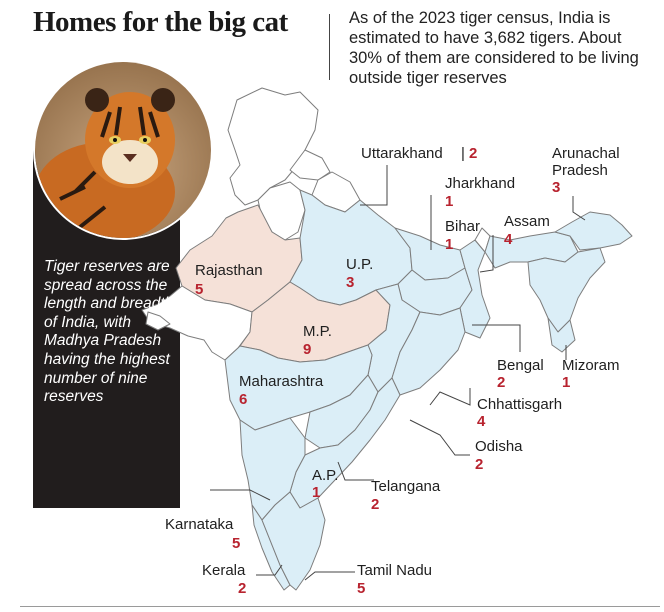 The image size is (664, 612). I want to click on count-uttarakhand: 2, so click(473, 153).